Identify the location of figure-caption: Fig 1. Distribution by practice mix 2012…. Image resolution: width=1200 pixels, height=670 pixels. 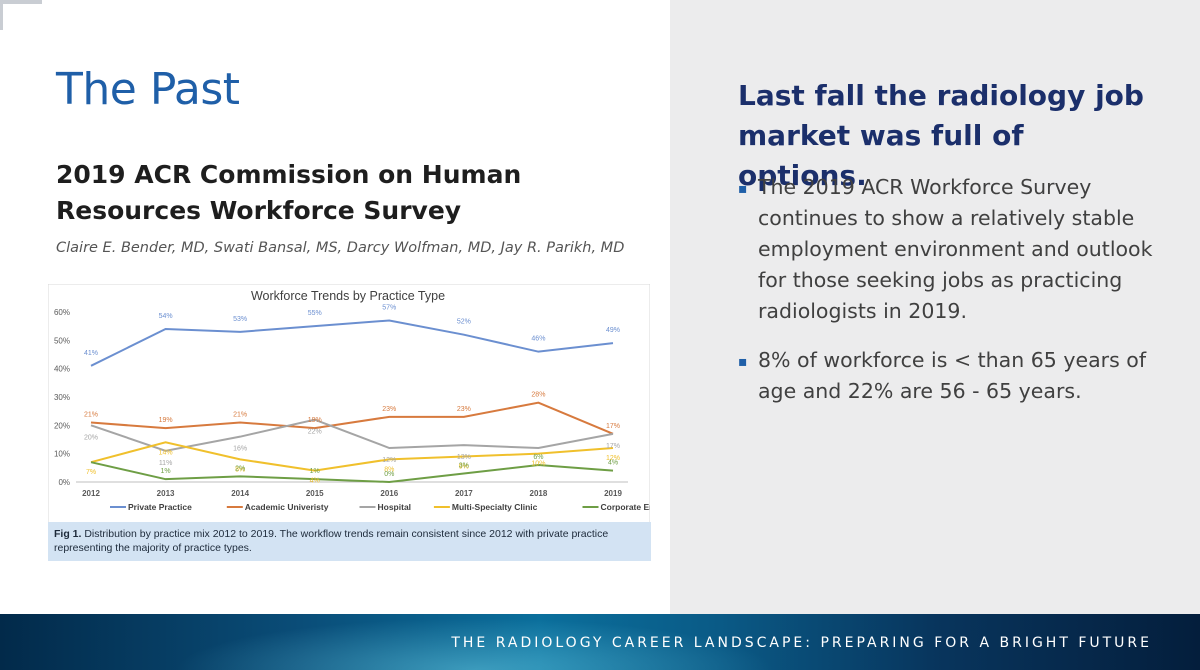
(349, 541).